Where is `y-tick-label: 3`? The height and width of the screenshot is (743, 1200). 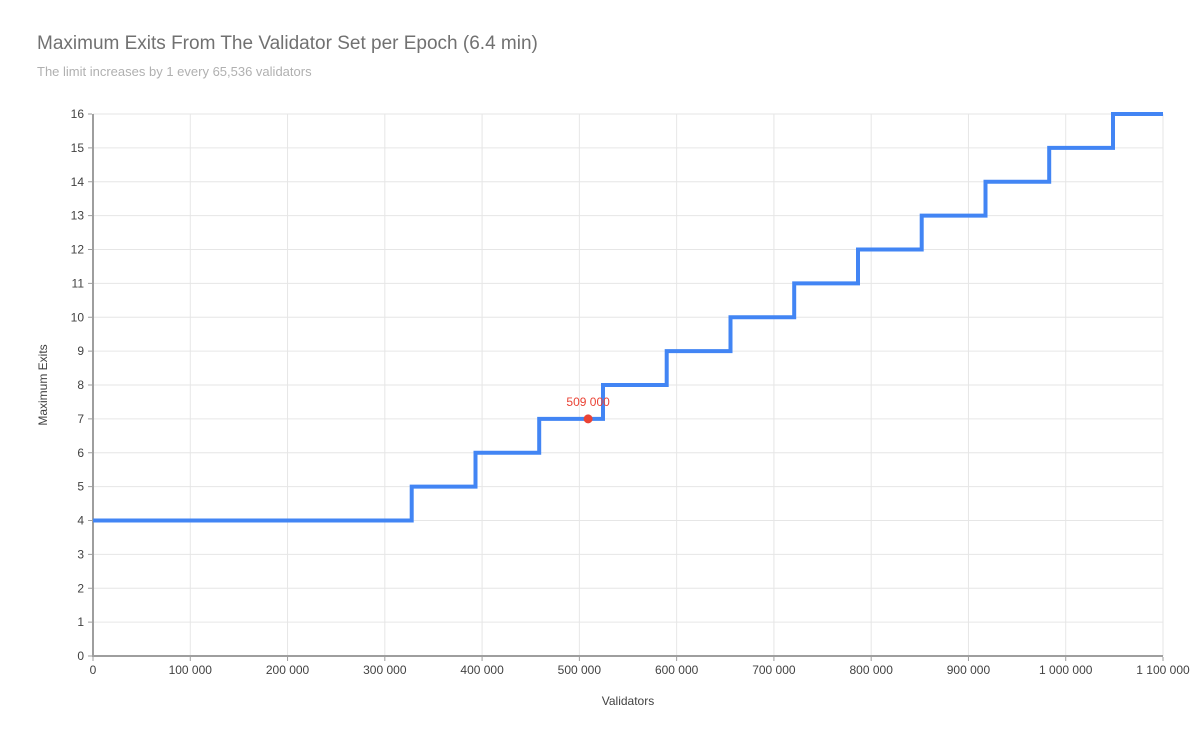
y-tick-label: 3 is located at coordinates (80, 554).